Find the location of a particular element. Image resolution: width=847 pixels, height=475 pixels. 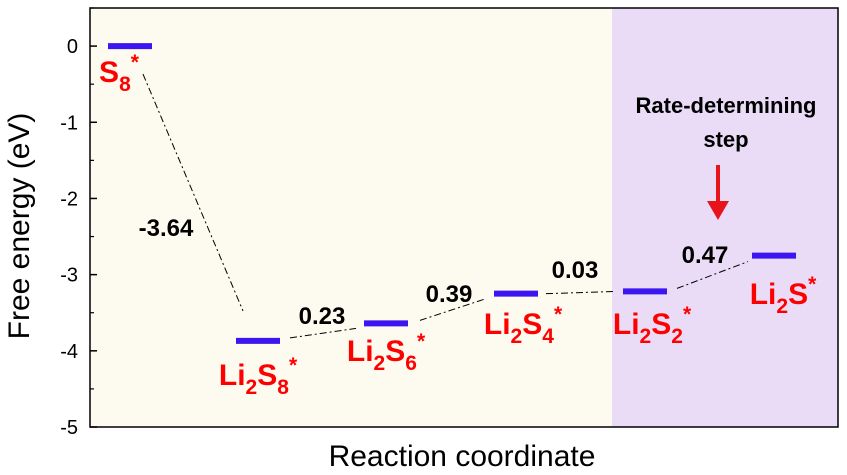

annotation-line2: step is located at coordinates (725, 139).